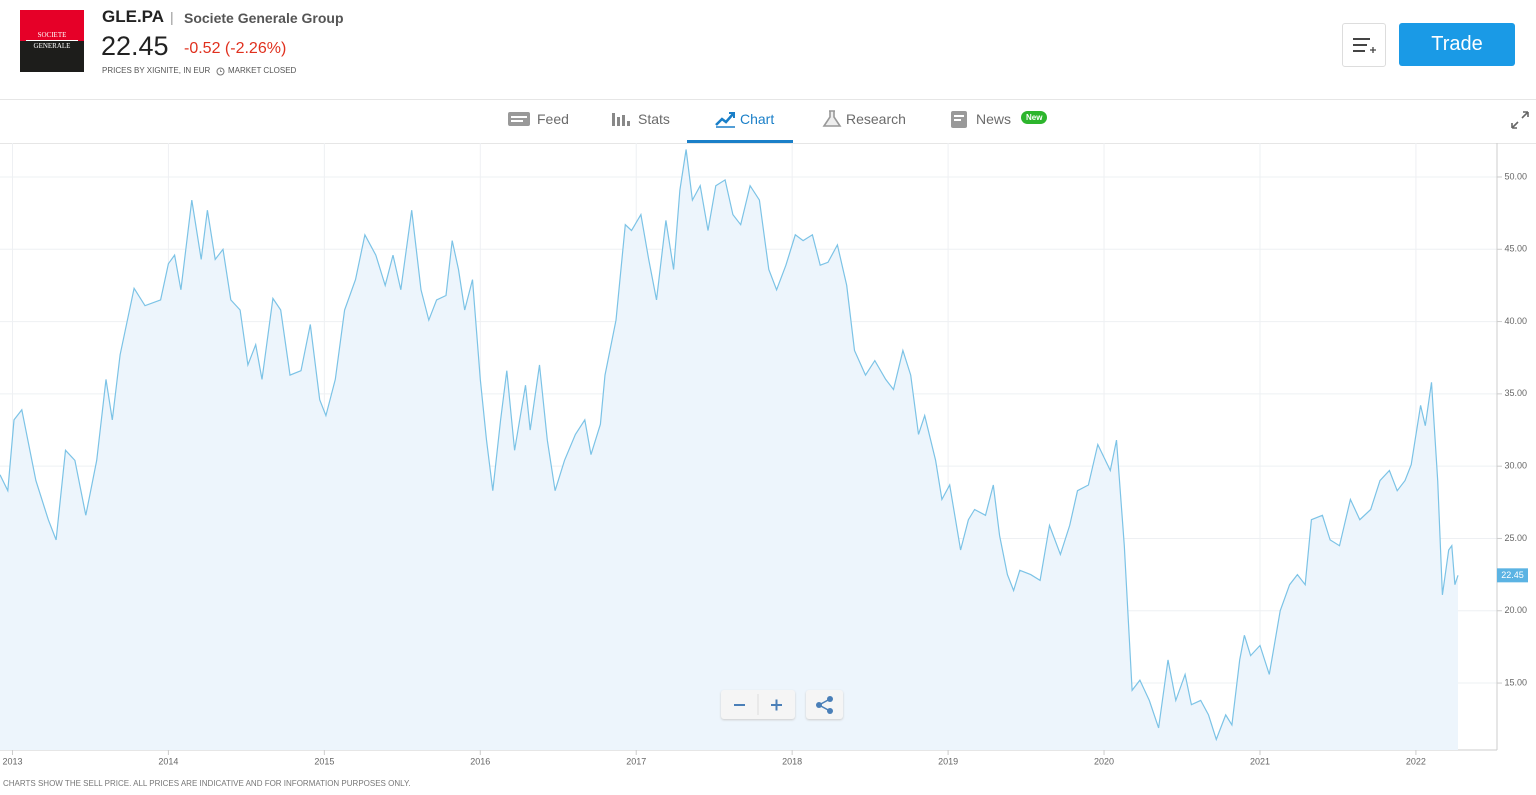  What do you see at coordinates (948, 761) in the screenshot?
I see `x-tick-label: 2019` at bounding box center [948, 761].